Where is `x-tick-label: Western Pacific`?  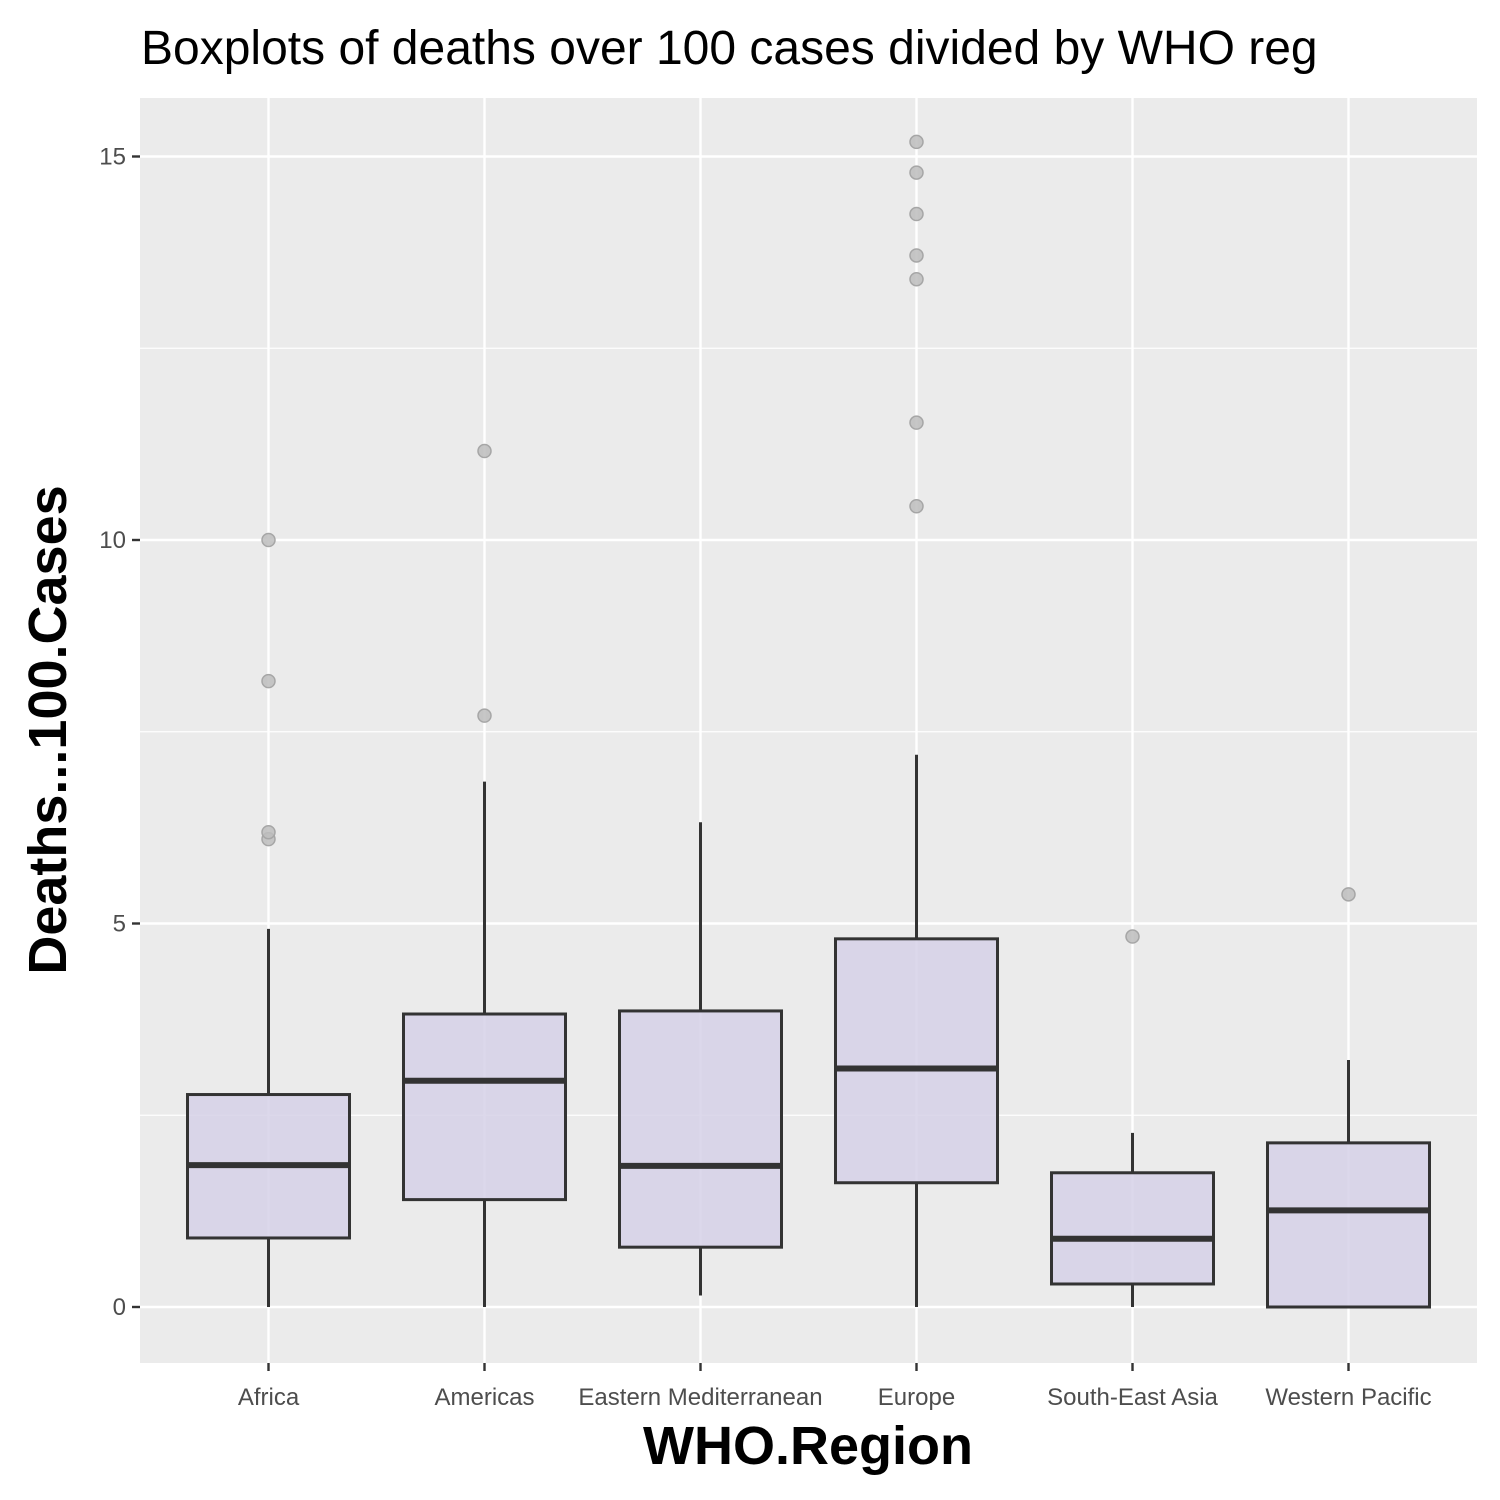
x-tick-label: Western Pacific is located at coordinates (1348, 1397).